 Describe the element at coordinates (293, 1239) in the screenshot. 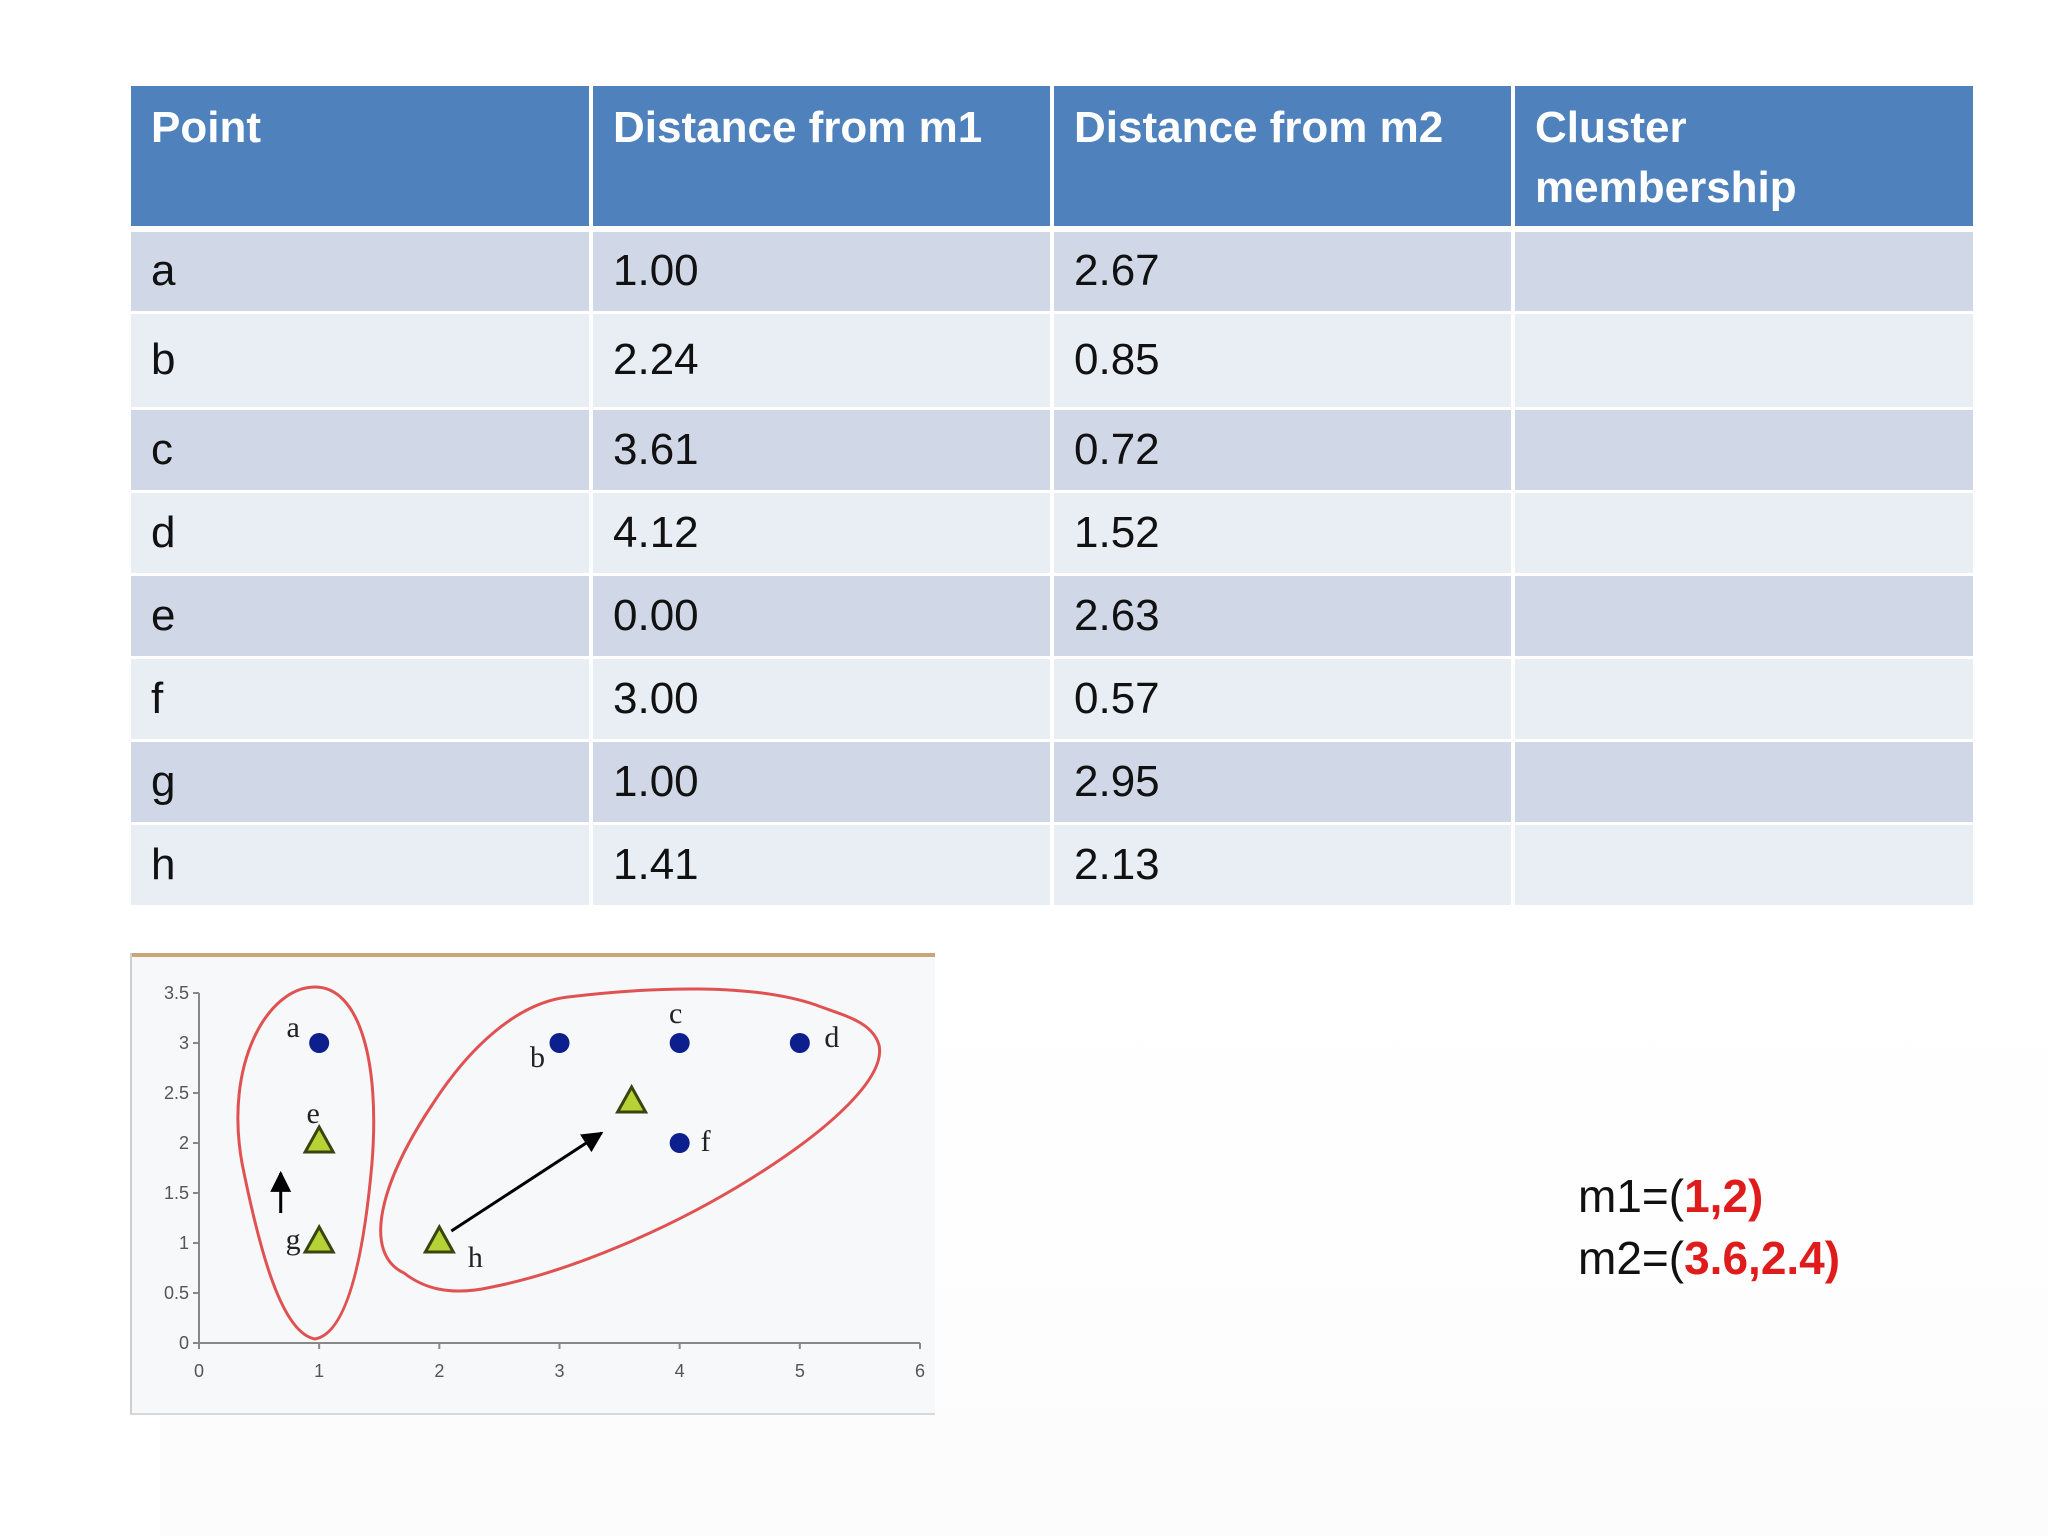

I see `point-label: g` at that location.